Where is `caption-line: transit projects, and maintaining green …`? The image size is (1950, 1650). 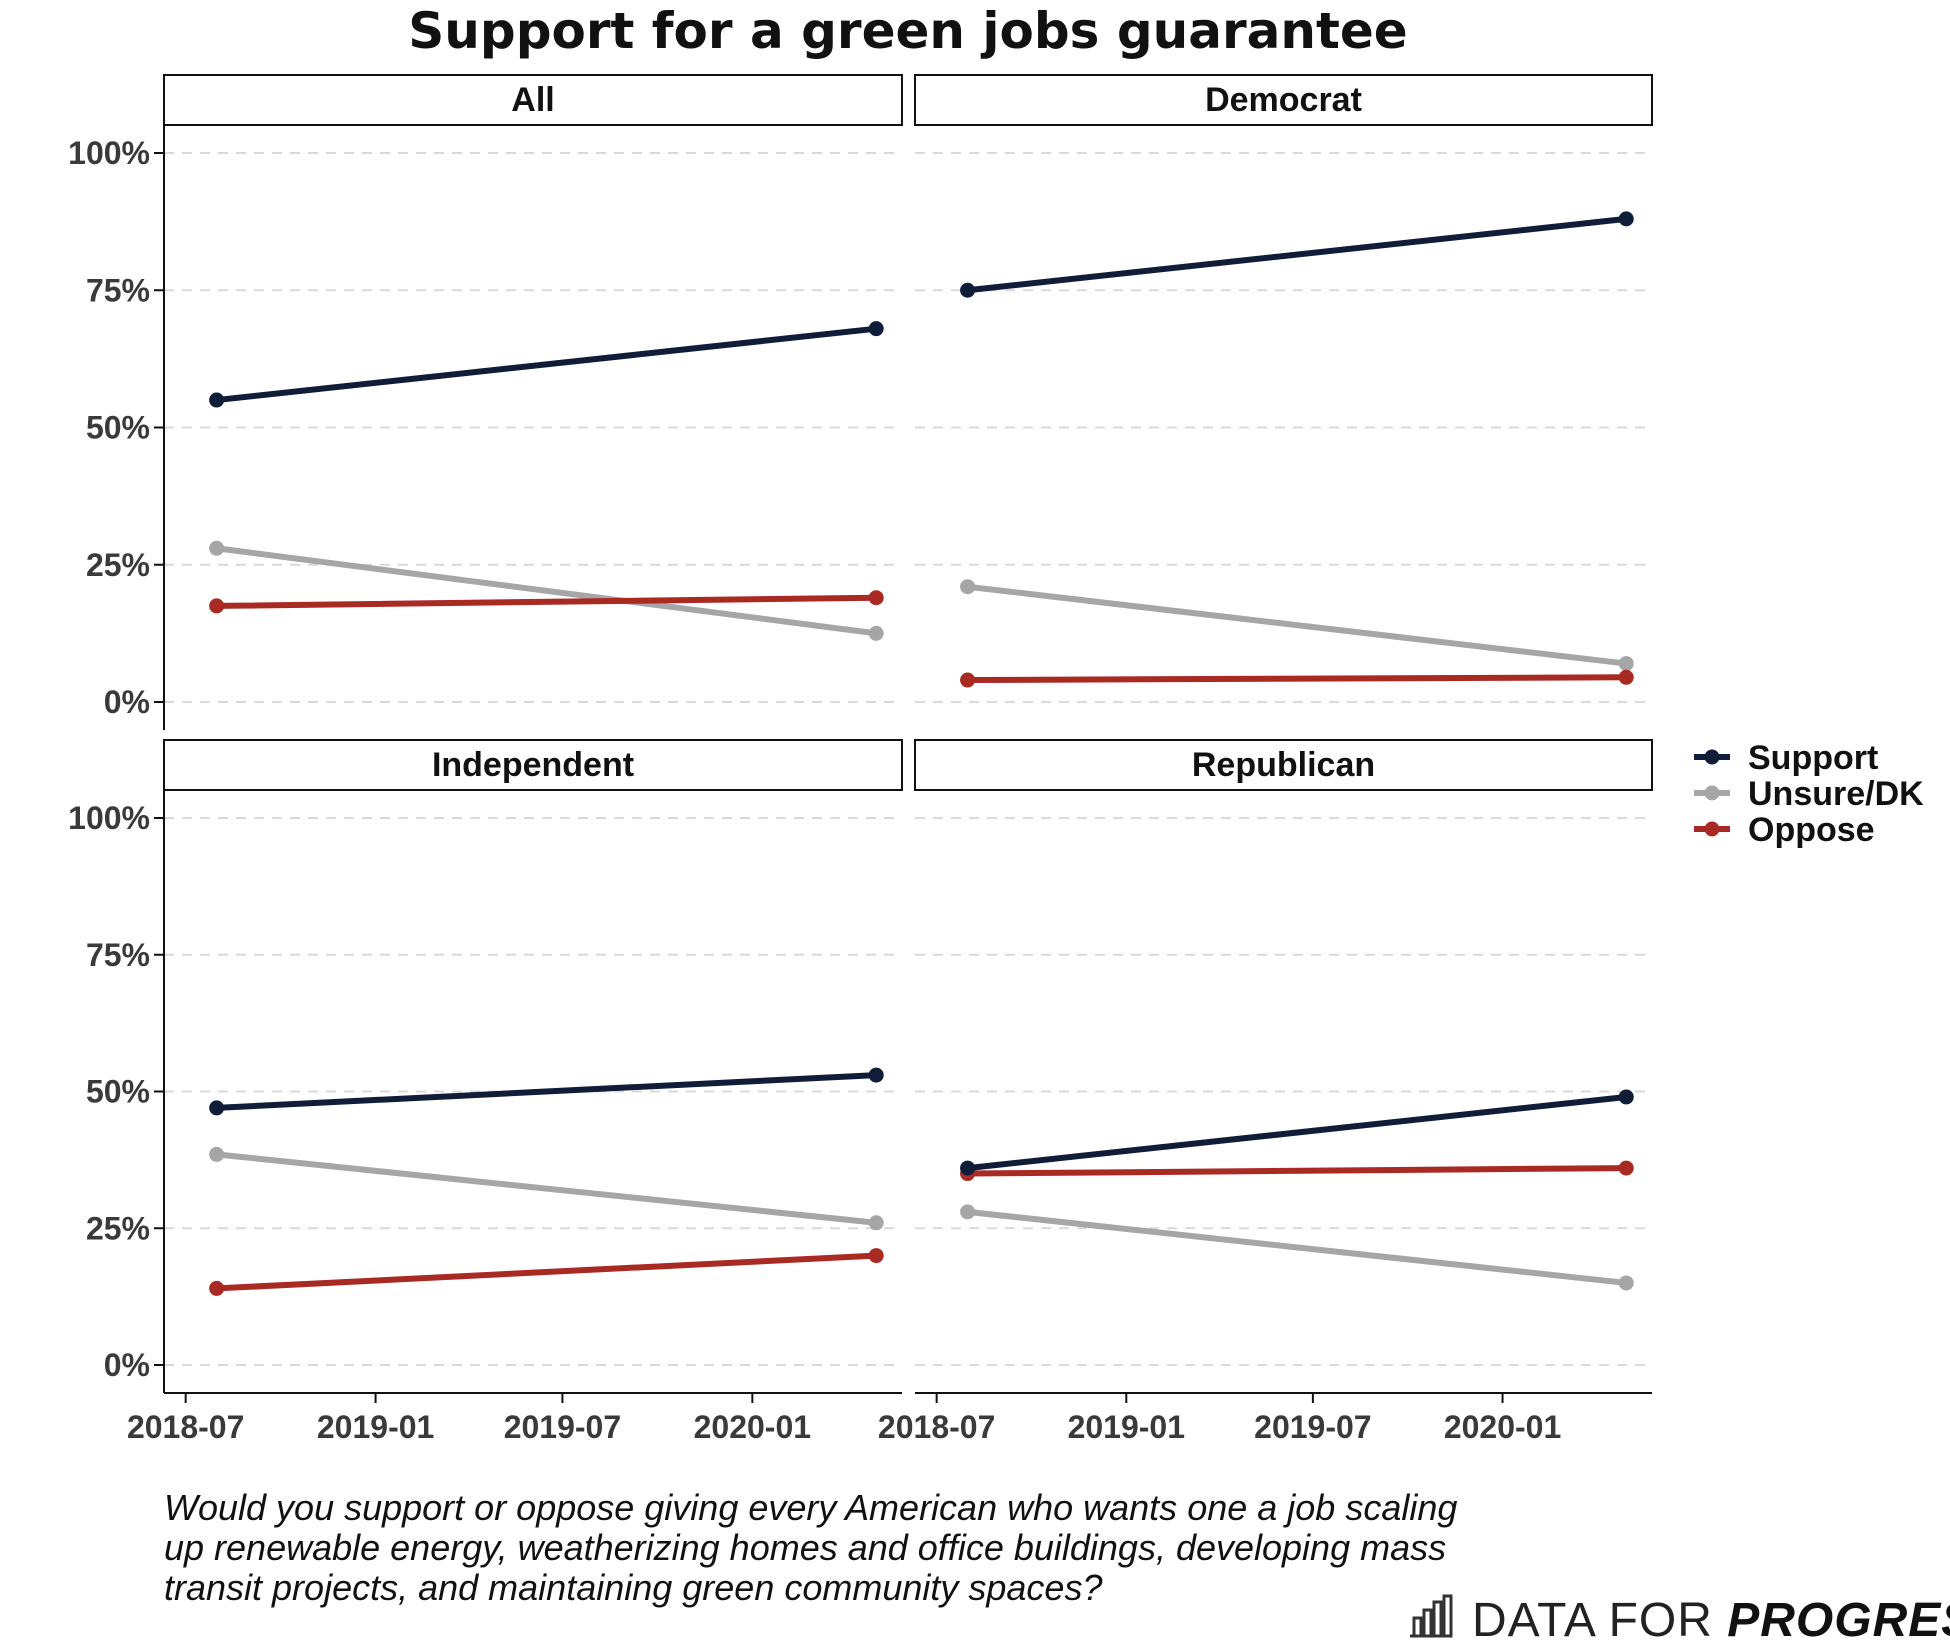 caption-line: transit projects, and maintaining green … is located at coordinates (633, 1587).